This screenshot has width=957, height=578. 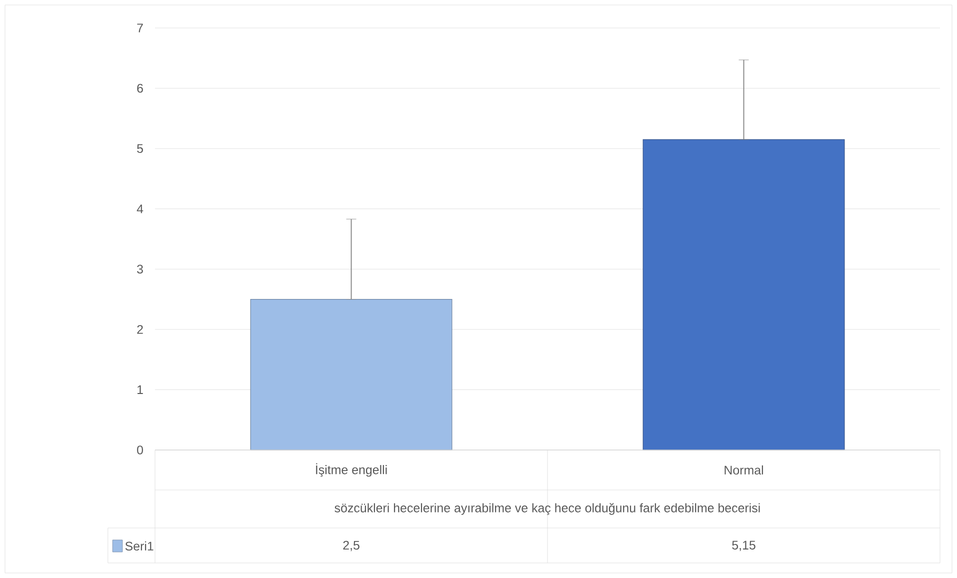 I want to click on x-axis-title: sözcükleri hecelerine ayırabilme ve kaç hece olduğunu fark edebilme becerisi, so click(x=547, y=509).